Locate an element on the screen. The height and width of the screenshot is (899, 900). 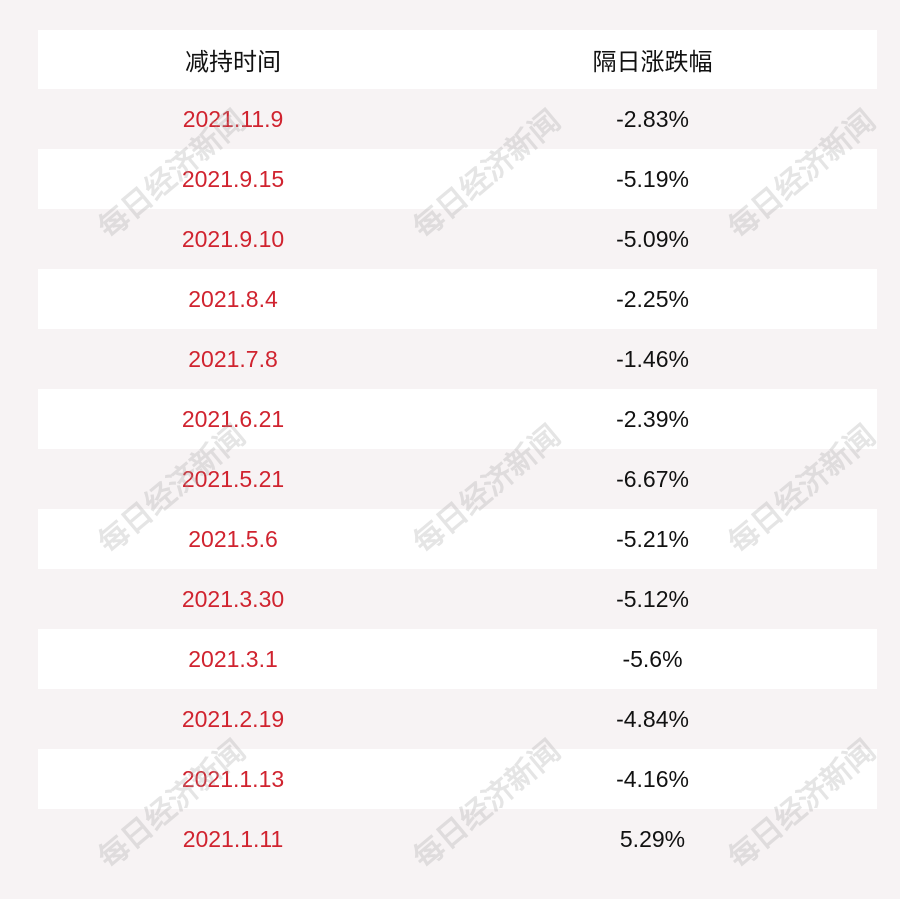
table-row: 2021.8.4 -2.25% is located at coordinates (457, 299).